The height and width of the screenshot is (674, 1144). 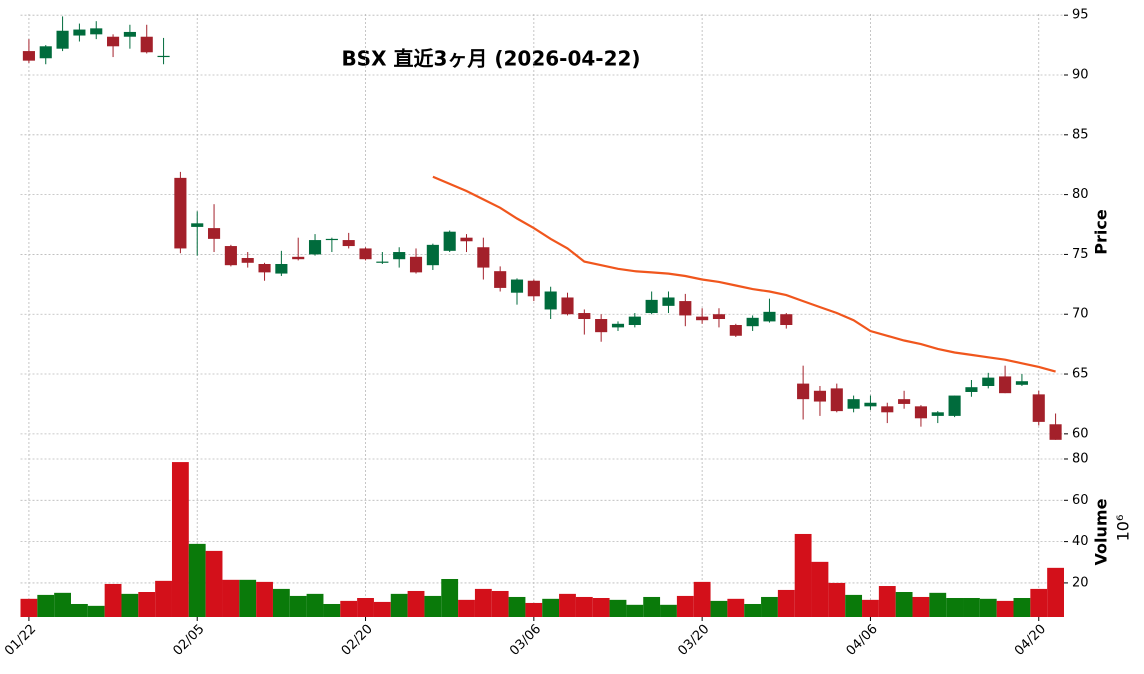 I want to click on x-tick-label: 02/20, so click(x=357, y=640).